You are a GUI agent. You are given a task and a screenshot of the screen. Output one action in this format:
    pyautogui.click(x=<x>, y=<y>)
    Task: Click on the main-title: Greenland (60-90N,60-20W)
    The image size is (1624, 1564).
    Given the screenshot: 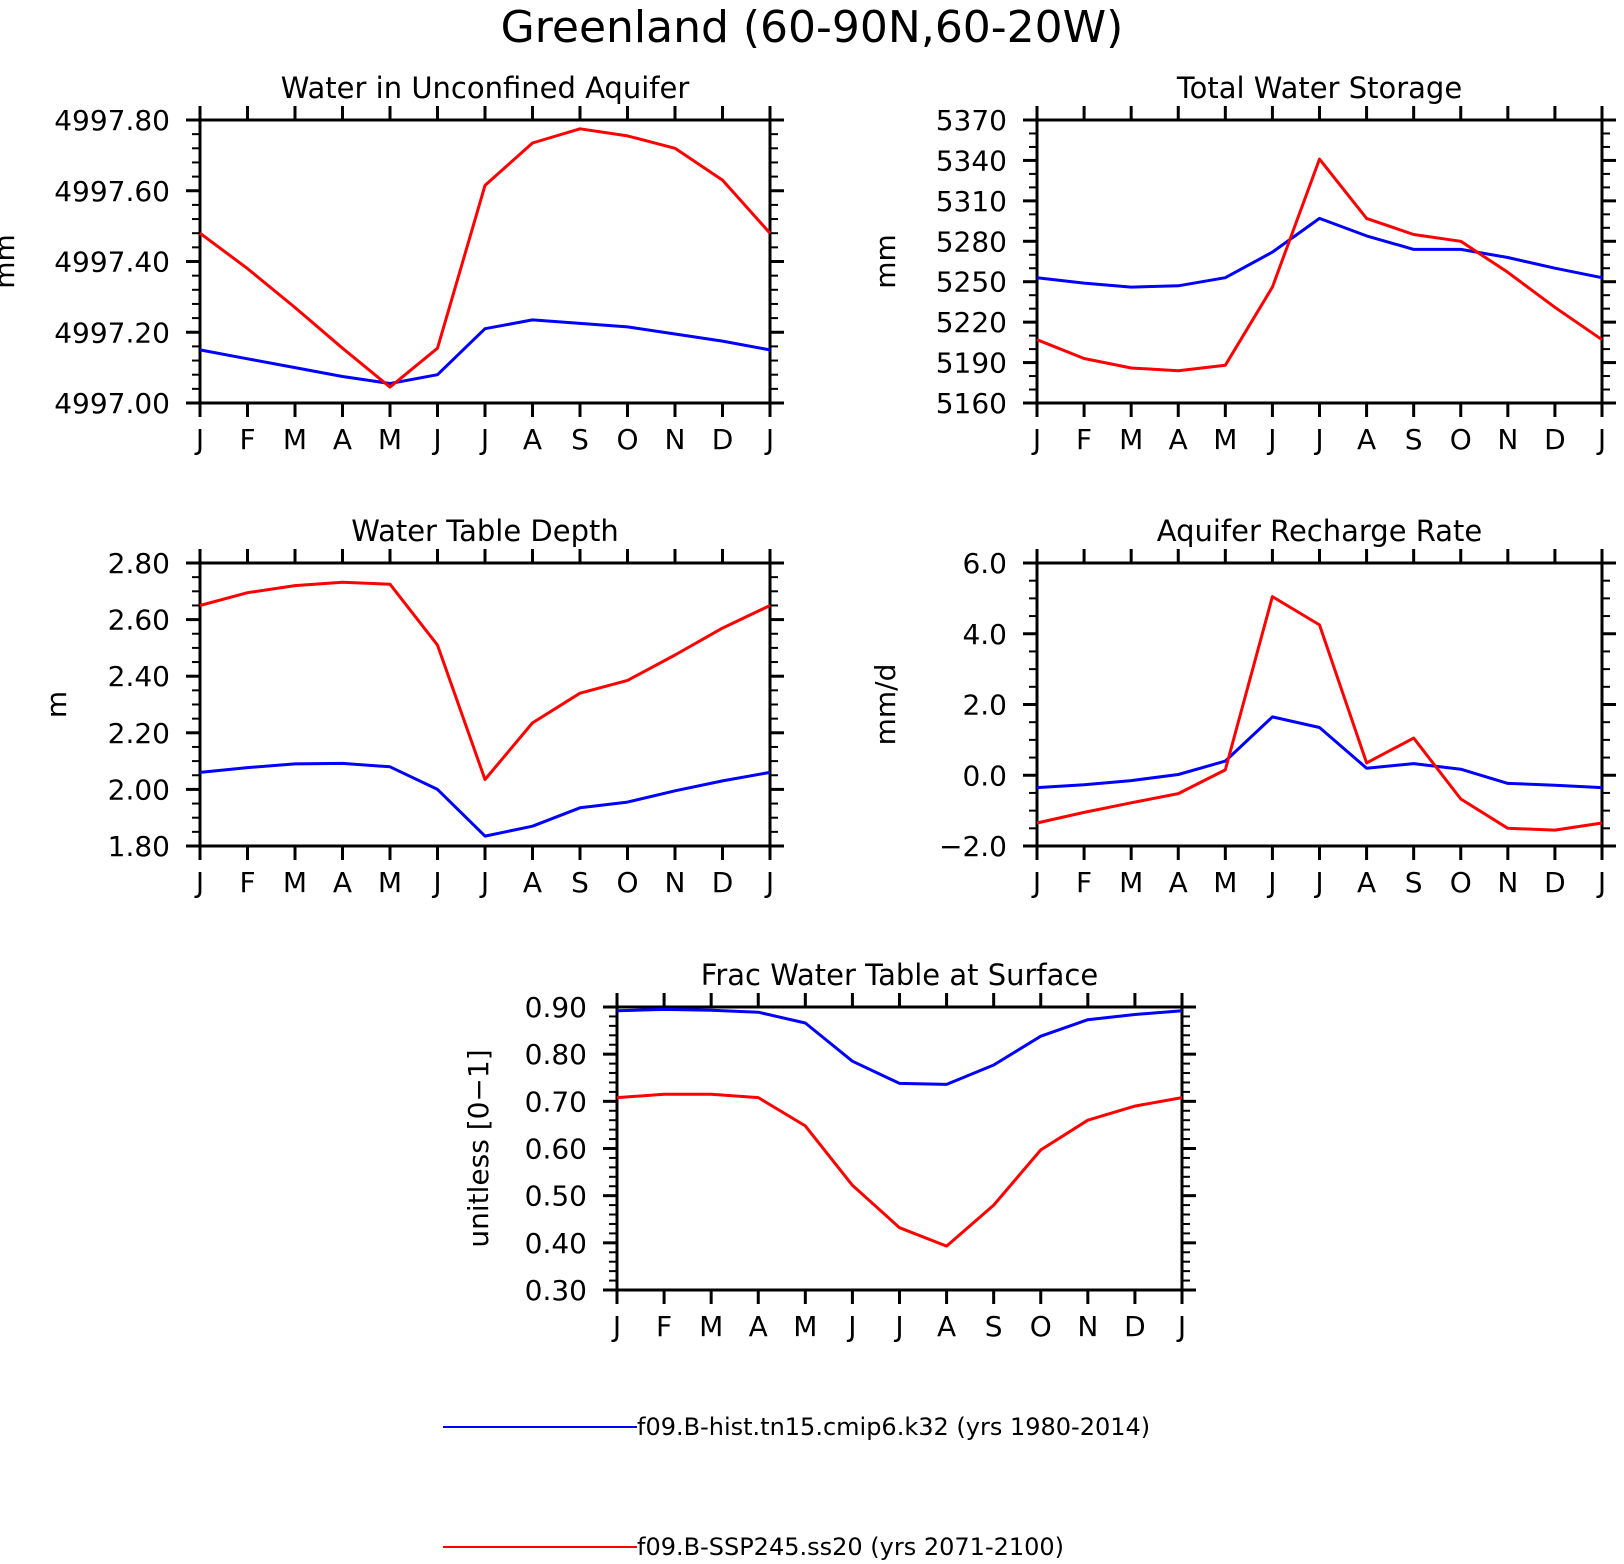 What is the action you would take?
    pyautogui.click(x=812, y=27)
    